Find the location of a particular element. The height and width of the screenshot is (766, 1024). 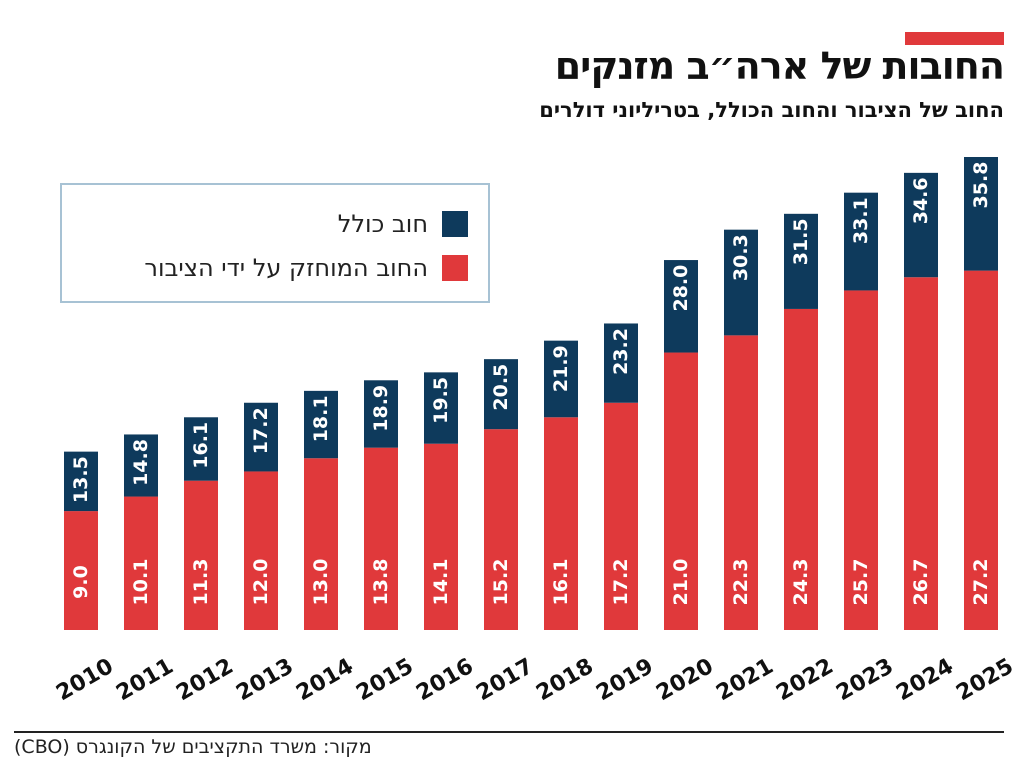

data-label-total-2020: 28.0 is located at coordinates (681, 288).